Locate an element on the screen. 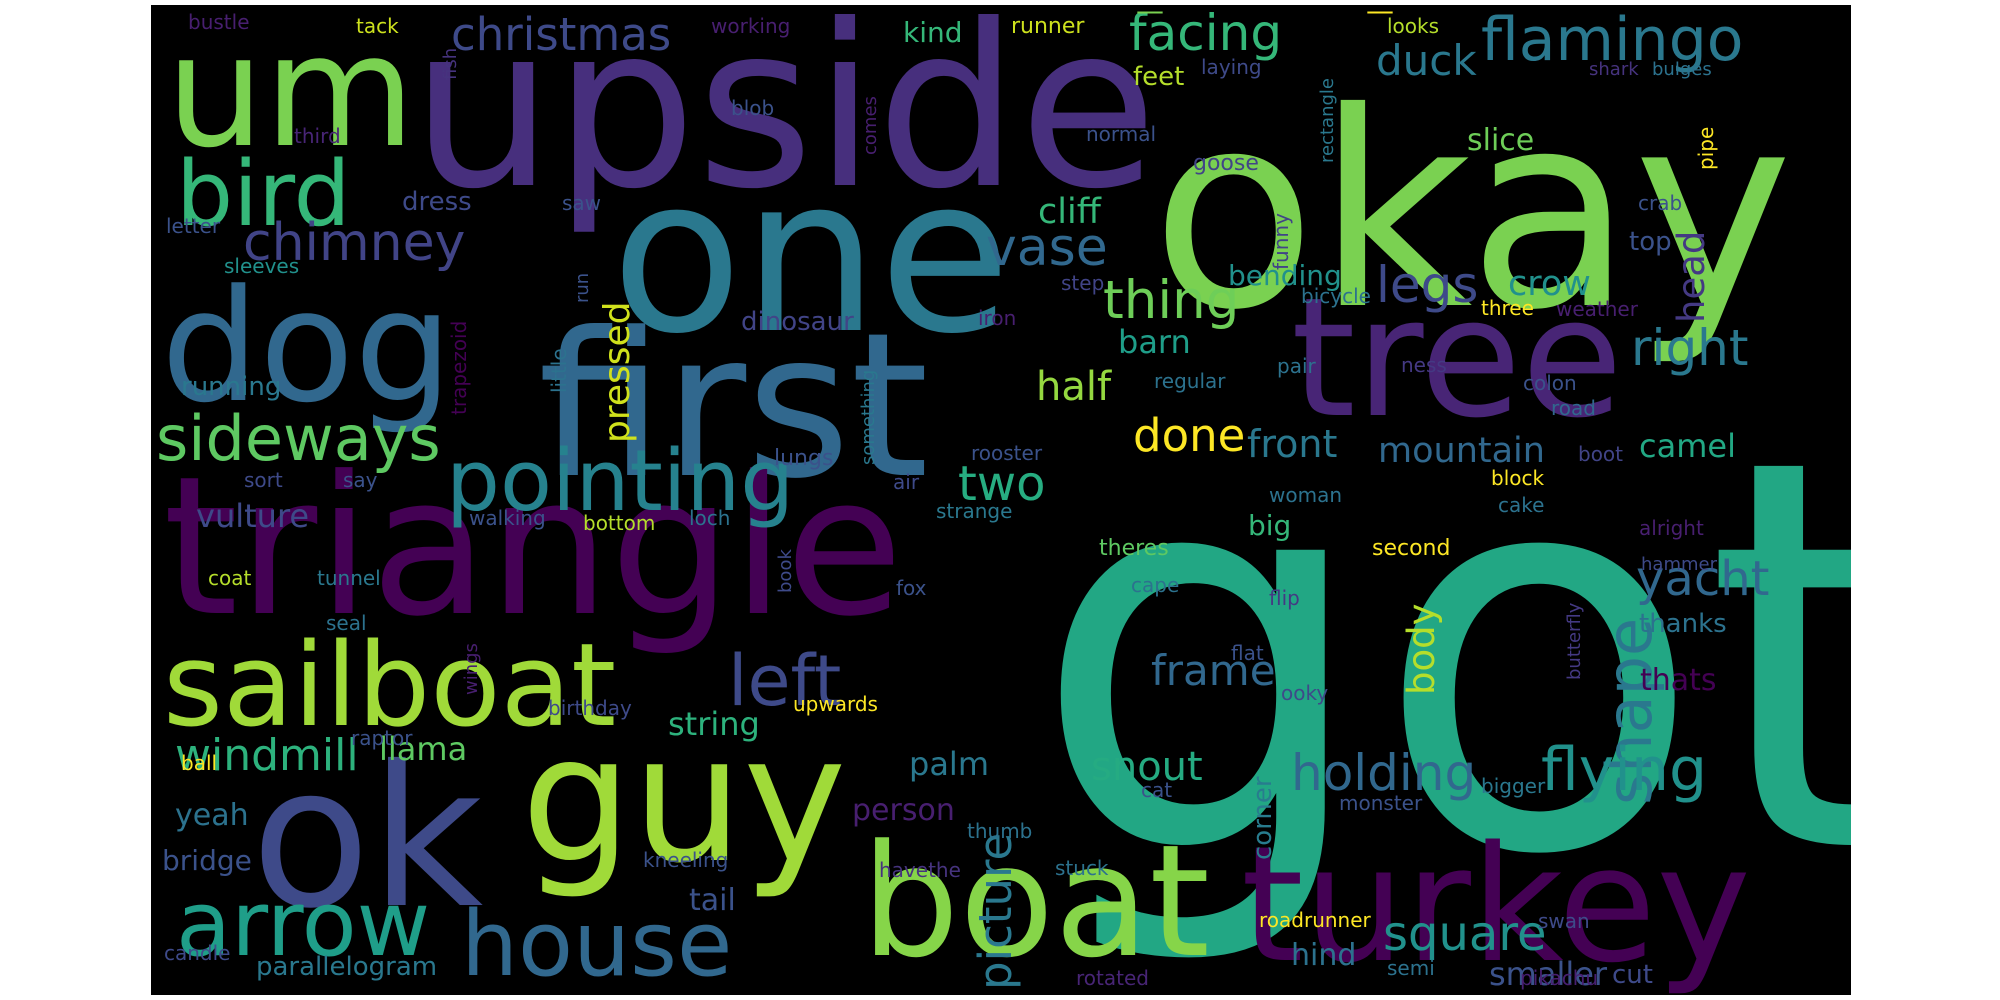 The width and height of the screenshot is (2000, 1000). word-thing: thing is located at coordinates (1171, 300).